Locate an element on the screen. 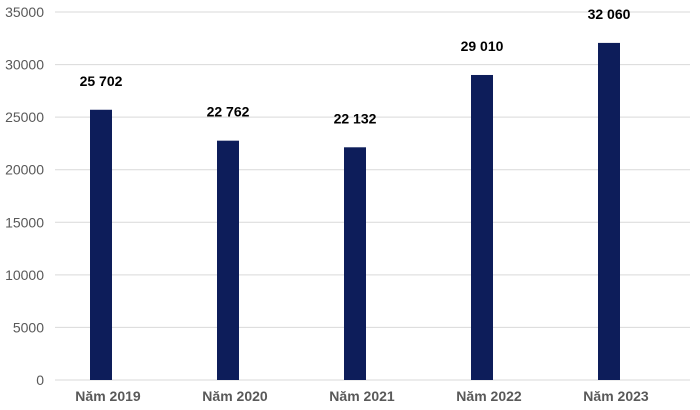 This screenshot has width=700, height=410. x-tick-label: Năm 2021 is located at coordinates (362, 396).